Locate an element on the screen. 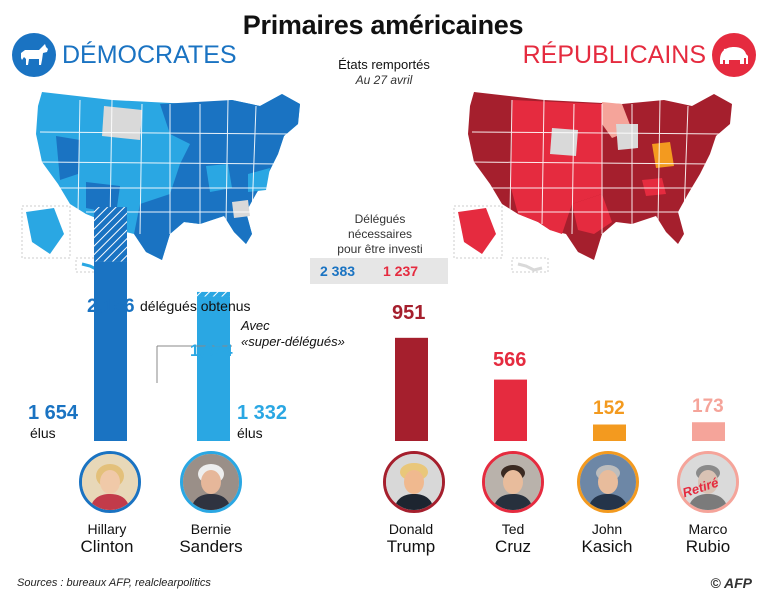 This screenshot has height=604, width=766. sanders-photo is located at coordinates (211, 482).